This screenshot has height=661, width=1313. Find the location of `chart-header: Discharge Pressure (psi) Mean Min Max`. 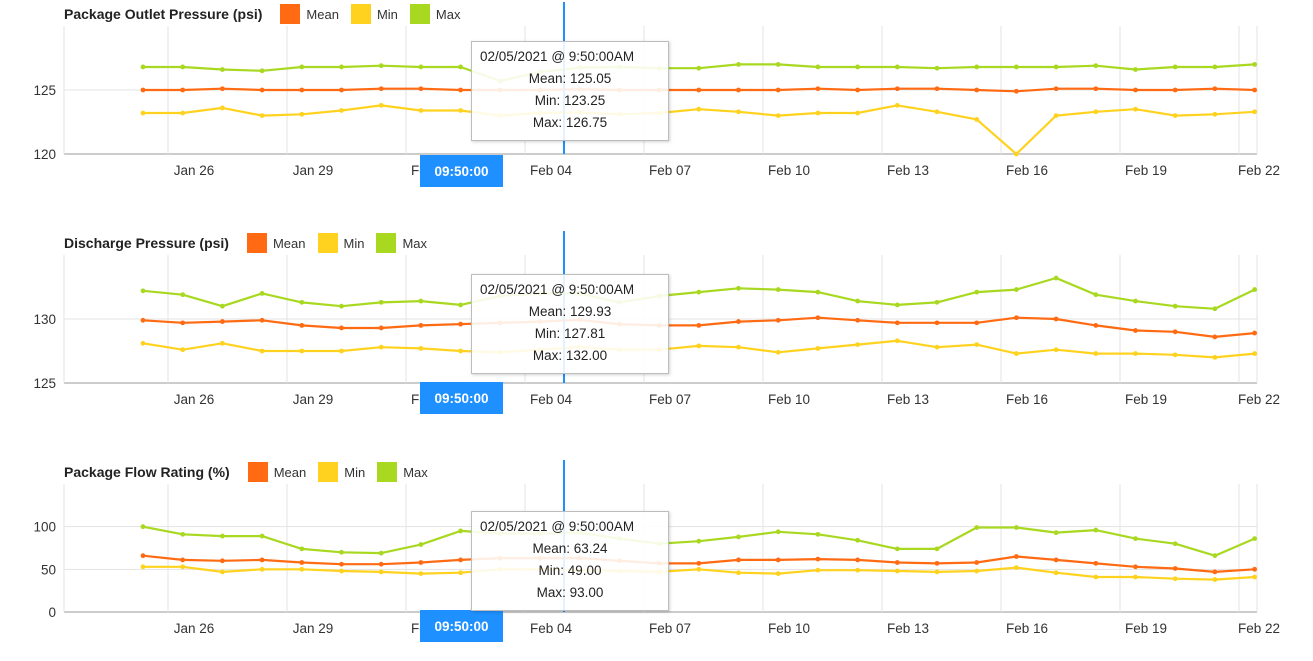

chart-header: Discharge Pressure (psi) Mean Min Max is located at coordinates (251, 243).